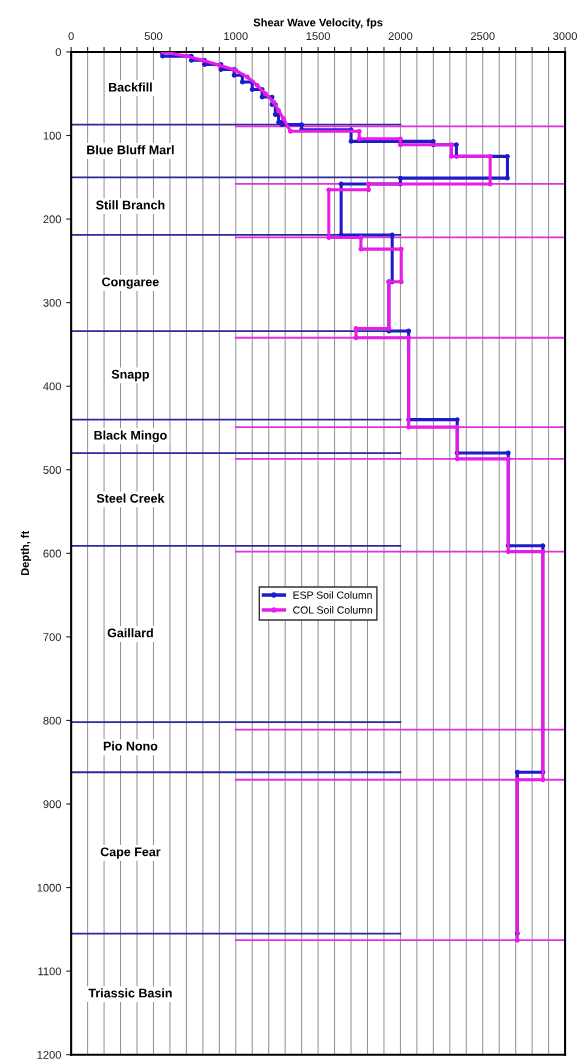 This screenshot has height=1060, width=588. I want to click on x-tick-label: 0, so click(71, 36).